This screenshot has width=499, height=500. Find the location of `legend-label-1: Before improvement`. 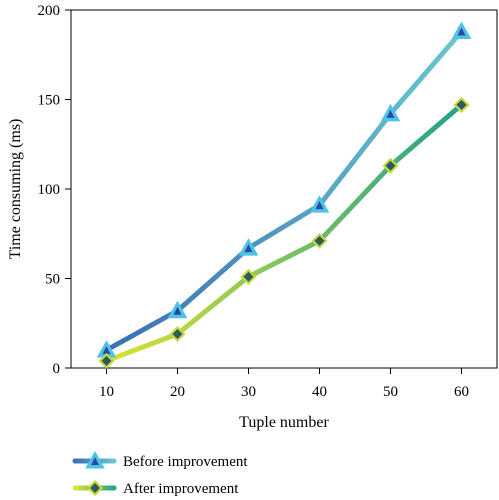

legend-label-1: Before improvement is located at coordinates (185, 462).